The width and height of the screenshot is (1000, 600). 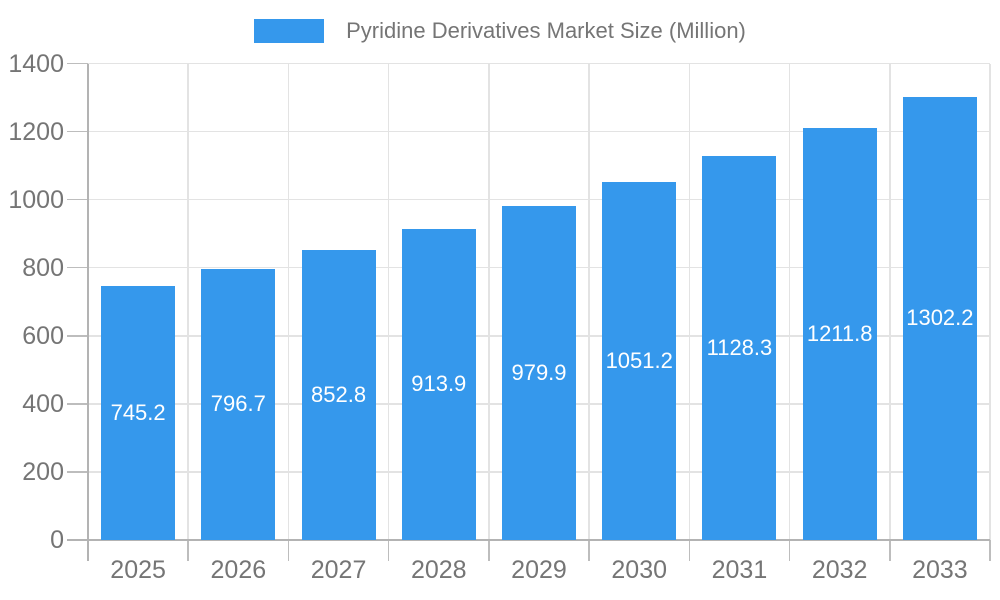 I want to click on y-tick-label: 200, so click(x=43, y=471).